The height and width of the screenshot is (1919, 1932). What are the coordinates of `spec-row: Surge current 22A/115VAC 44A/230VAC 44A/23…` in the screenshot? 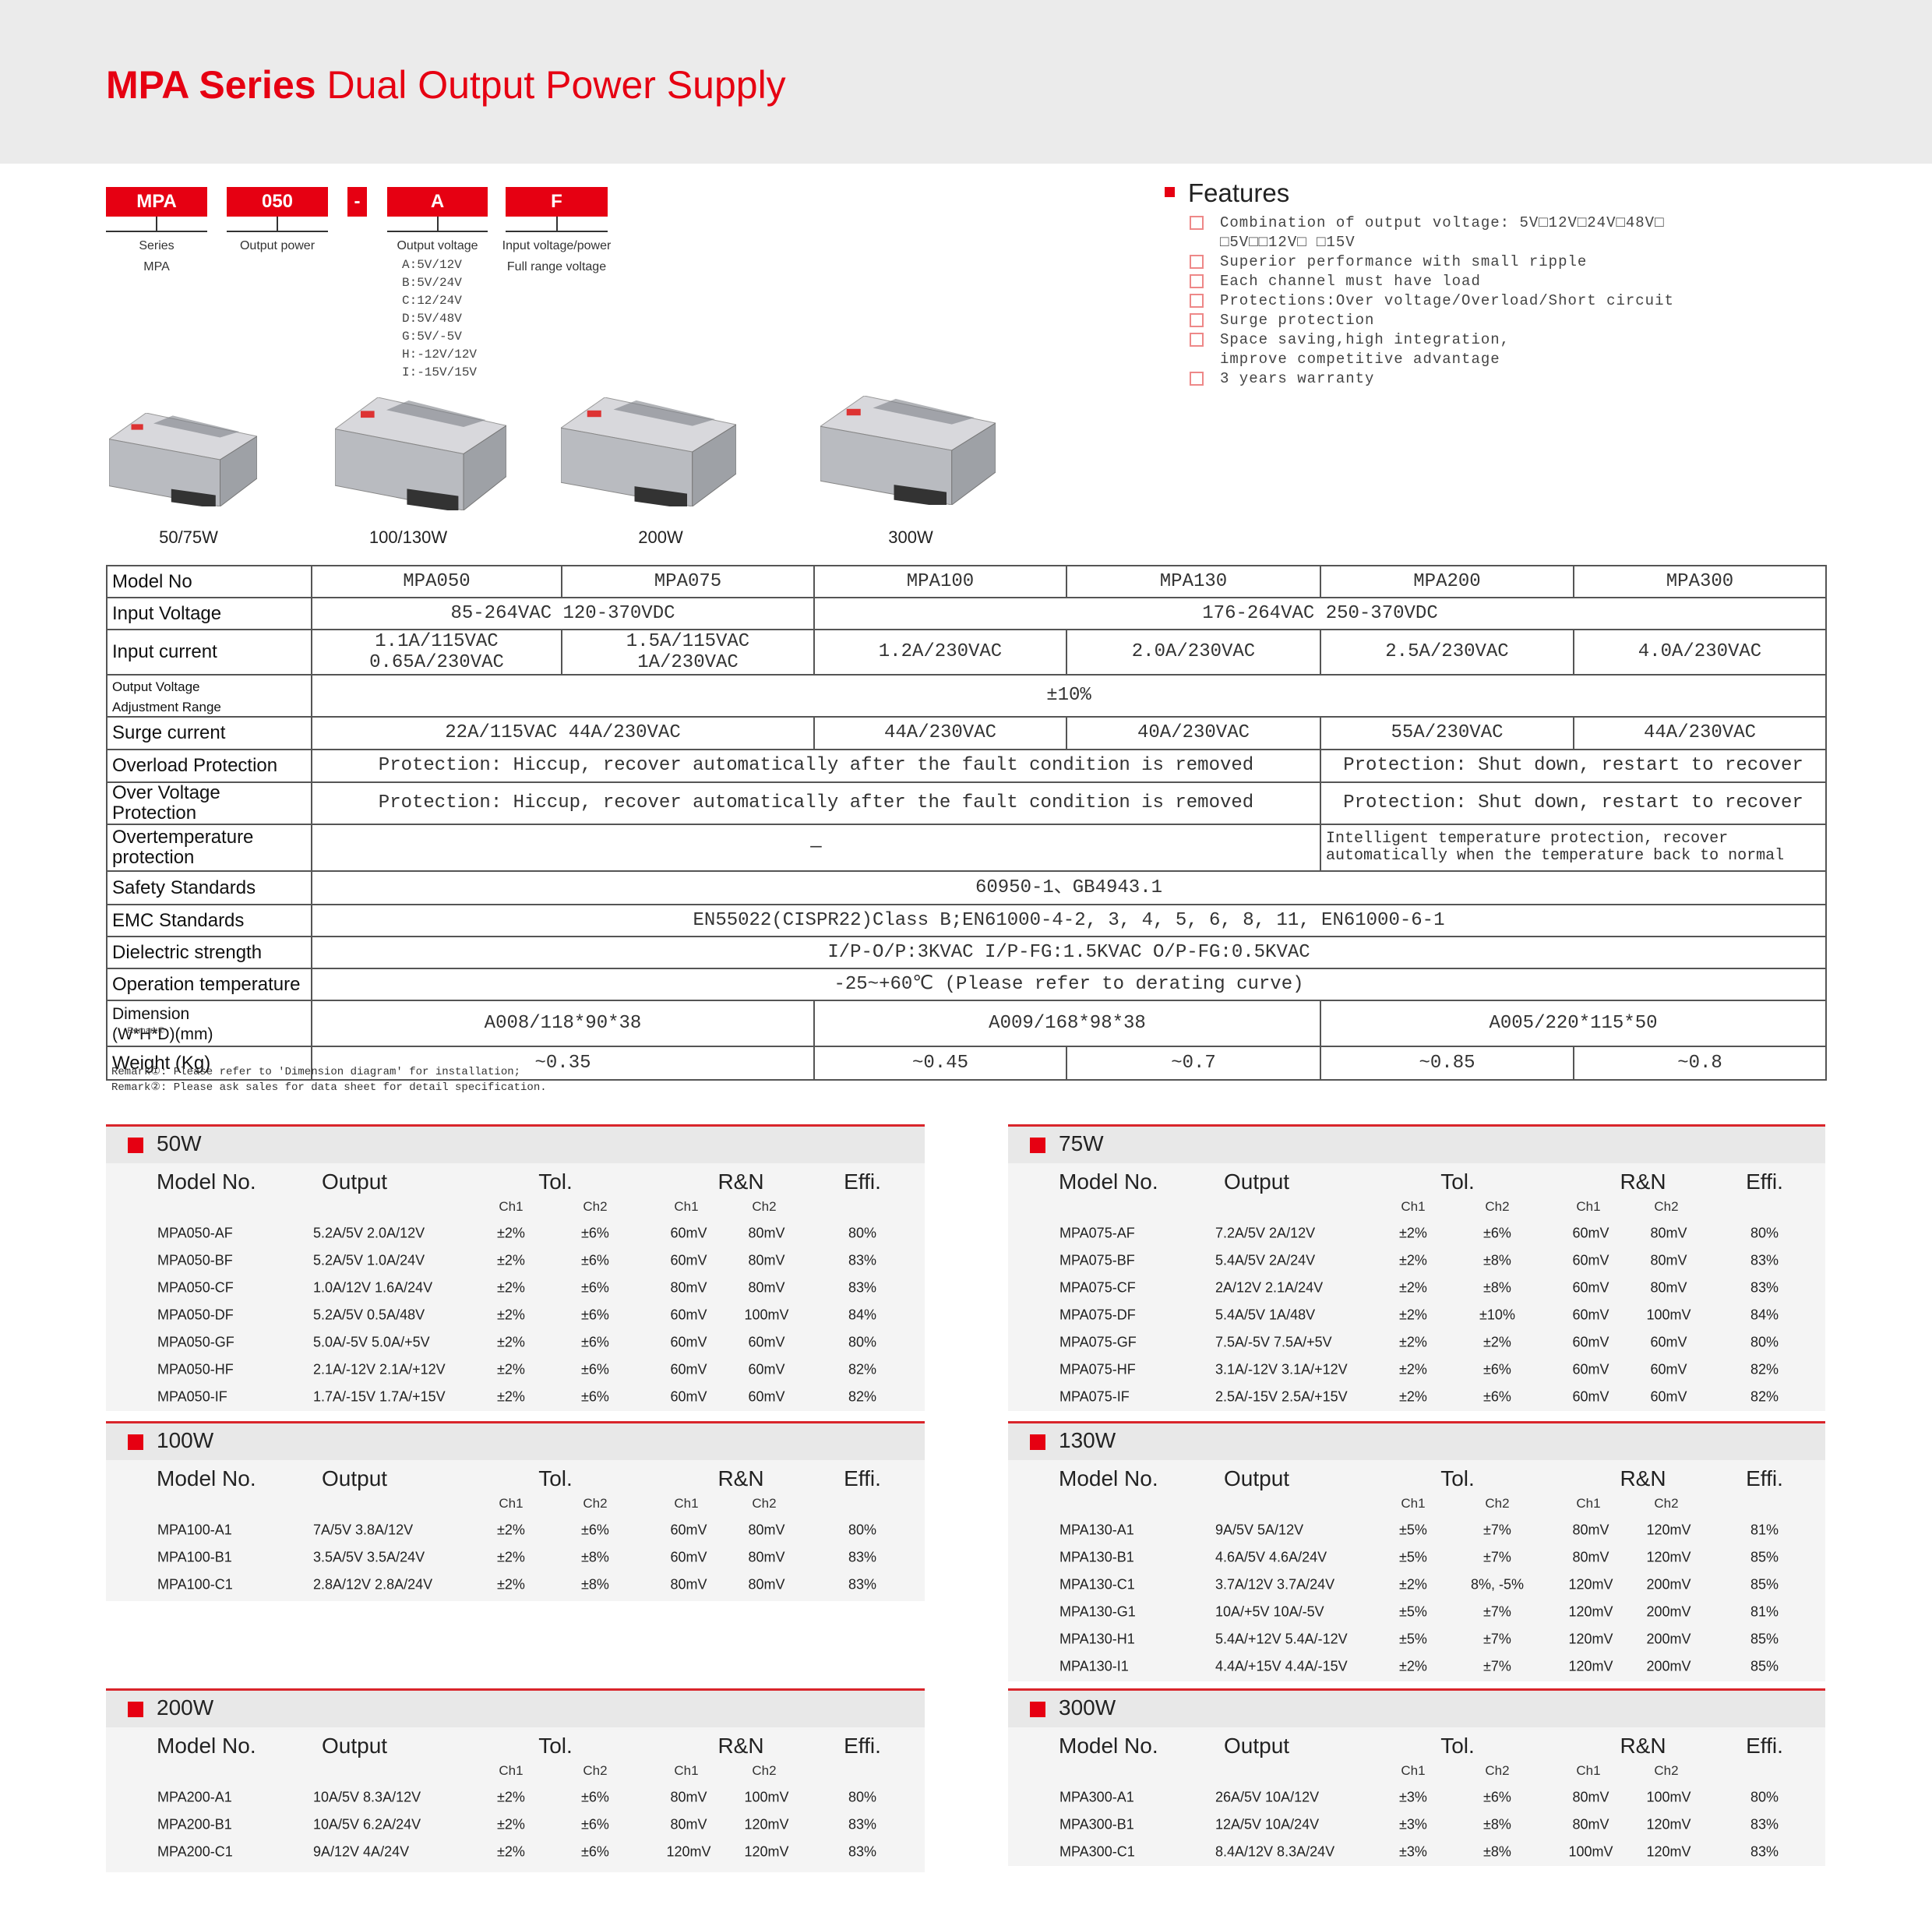 It's located at (966, 733).